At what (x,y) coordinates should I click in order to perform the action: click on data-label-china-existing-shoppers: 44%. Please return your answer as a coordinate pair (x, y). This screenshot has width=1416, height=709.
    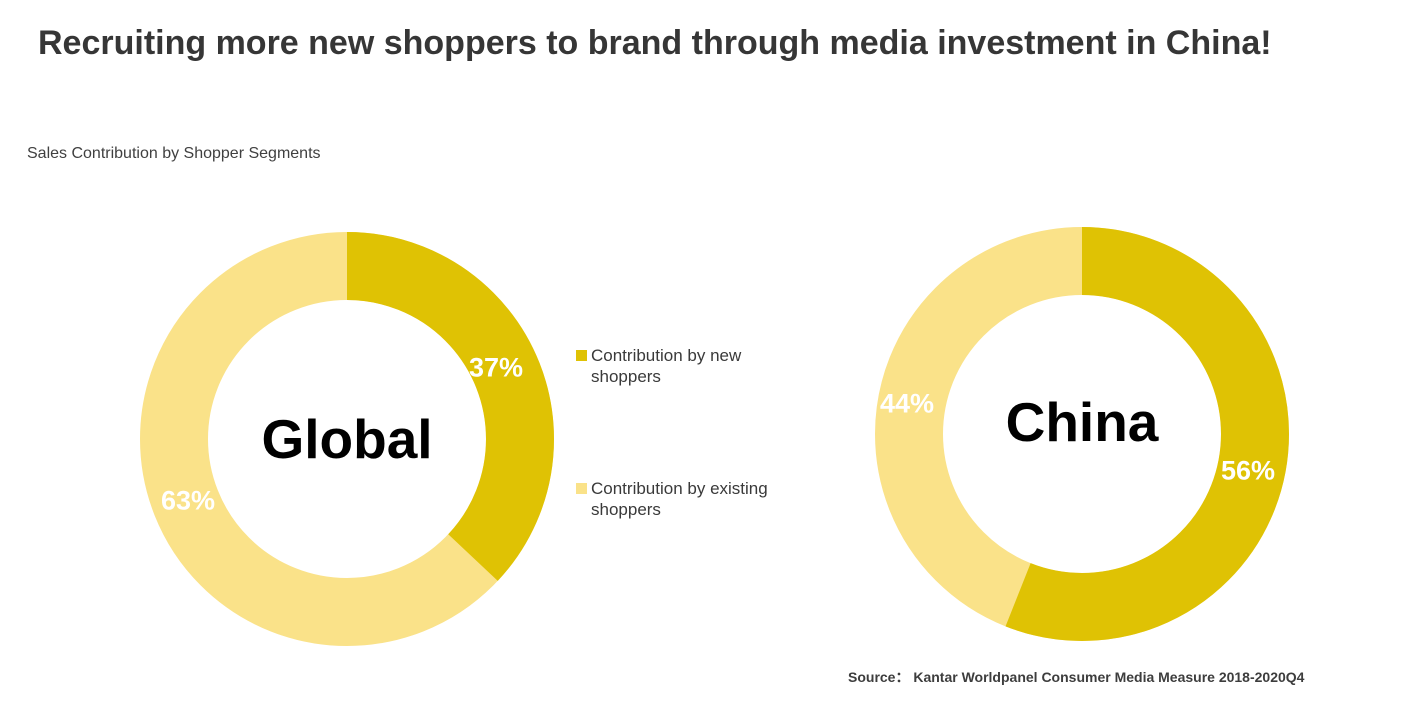
    Looking at the image, I should click on (907, 403).